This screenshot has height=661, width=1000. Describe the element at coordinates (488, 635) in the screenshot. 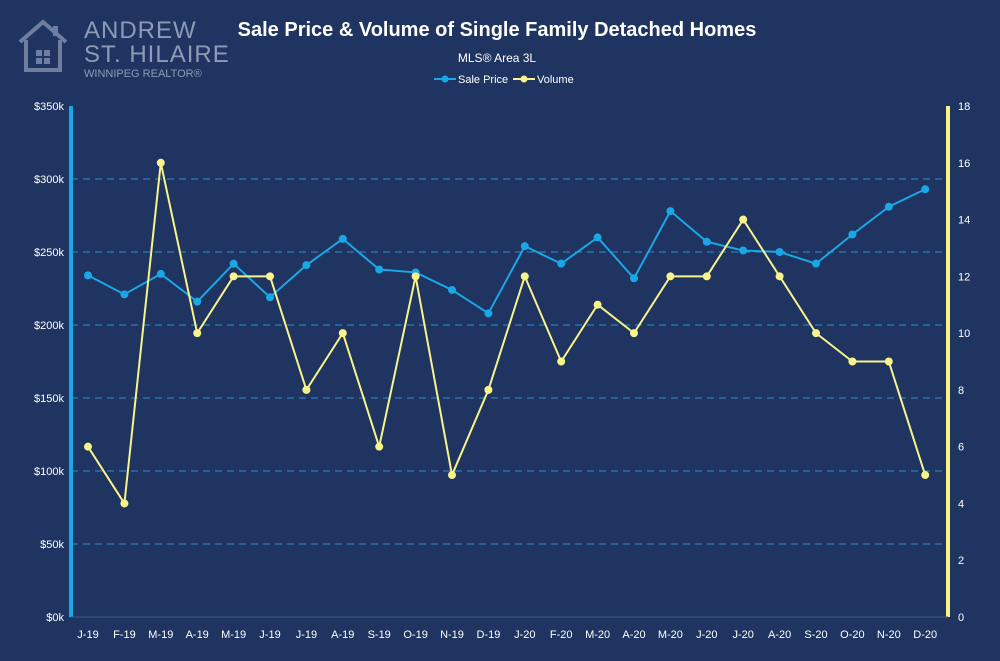

I see `x-axis-tick-label: D-19` at that location.